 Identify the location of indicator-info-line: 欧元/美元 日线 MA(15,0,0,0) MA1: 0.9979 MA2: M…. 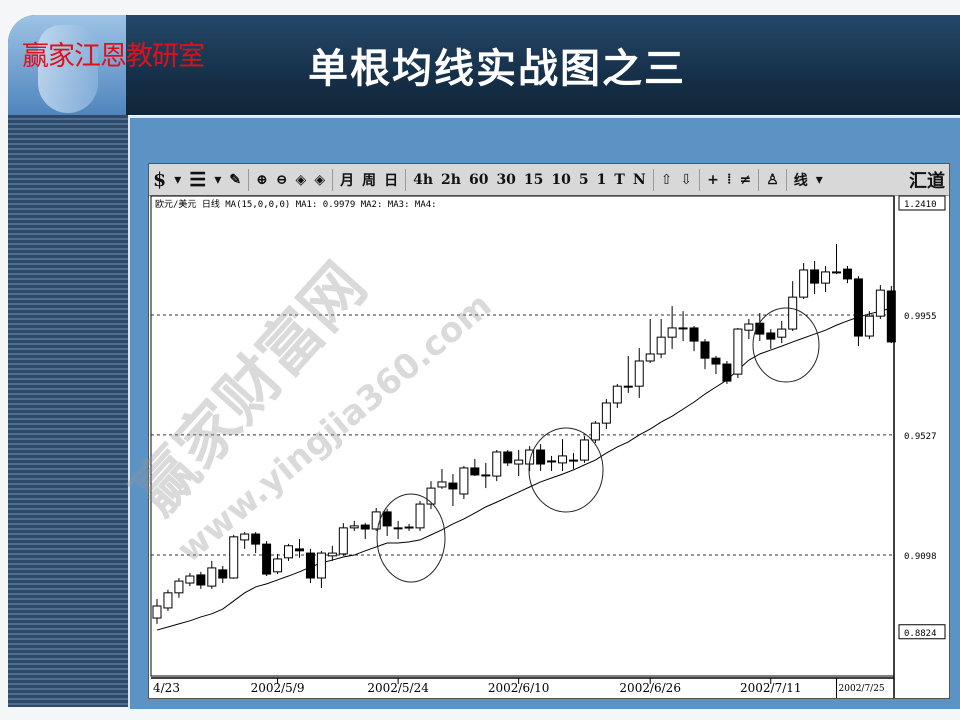
(296, 204).